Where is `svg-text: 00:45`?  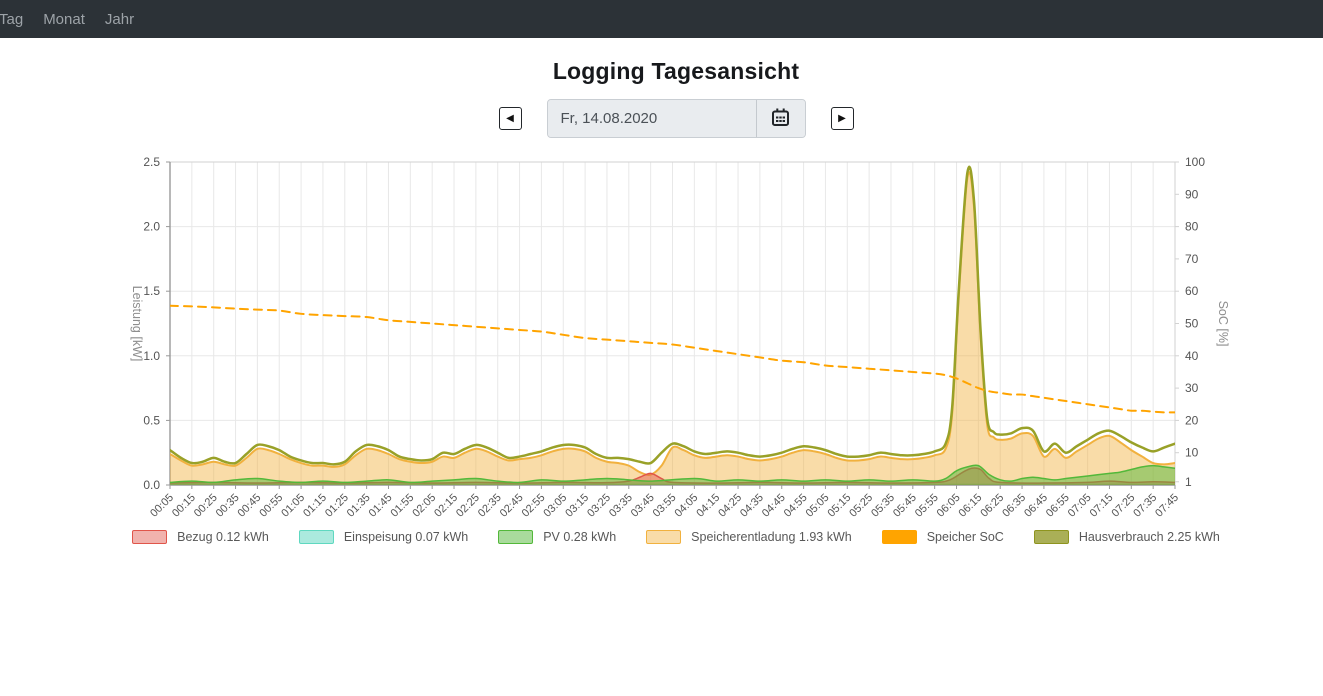 svg-text: 00:45 is located at coordinates (250, 506).